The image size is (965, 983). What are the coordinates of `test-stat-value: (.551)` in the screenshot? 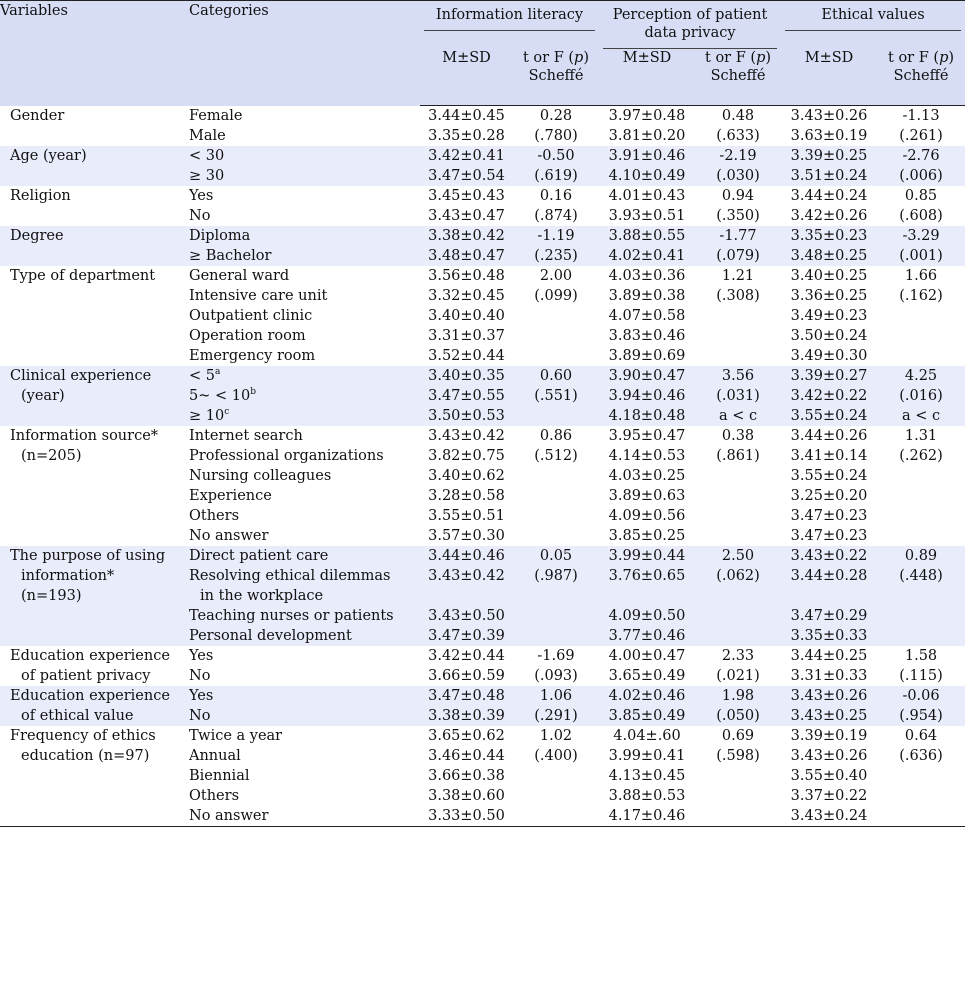 It's located at (556, 396).